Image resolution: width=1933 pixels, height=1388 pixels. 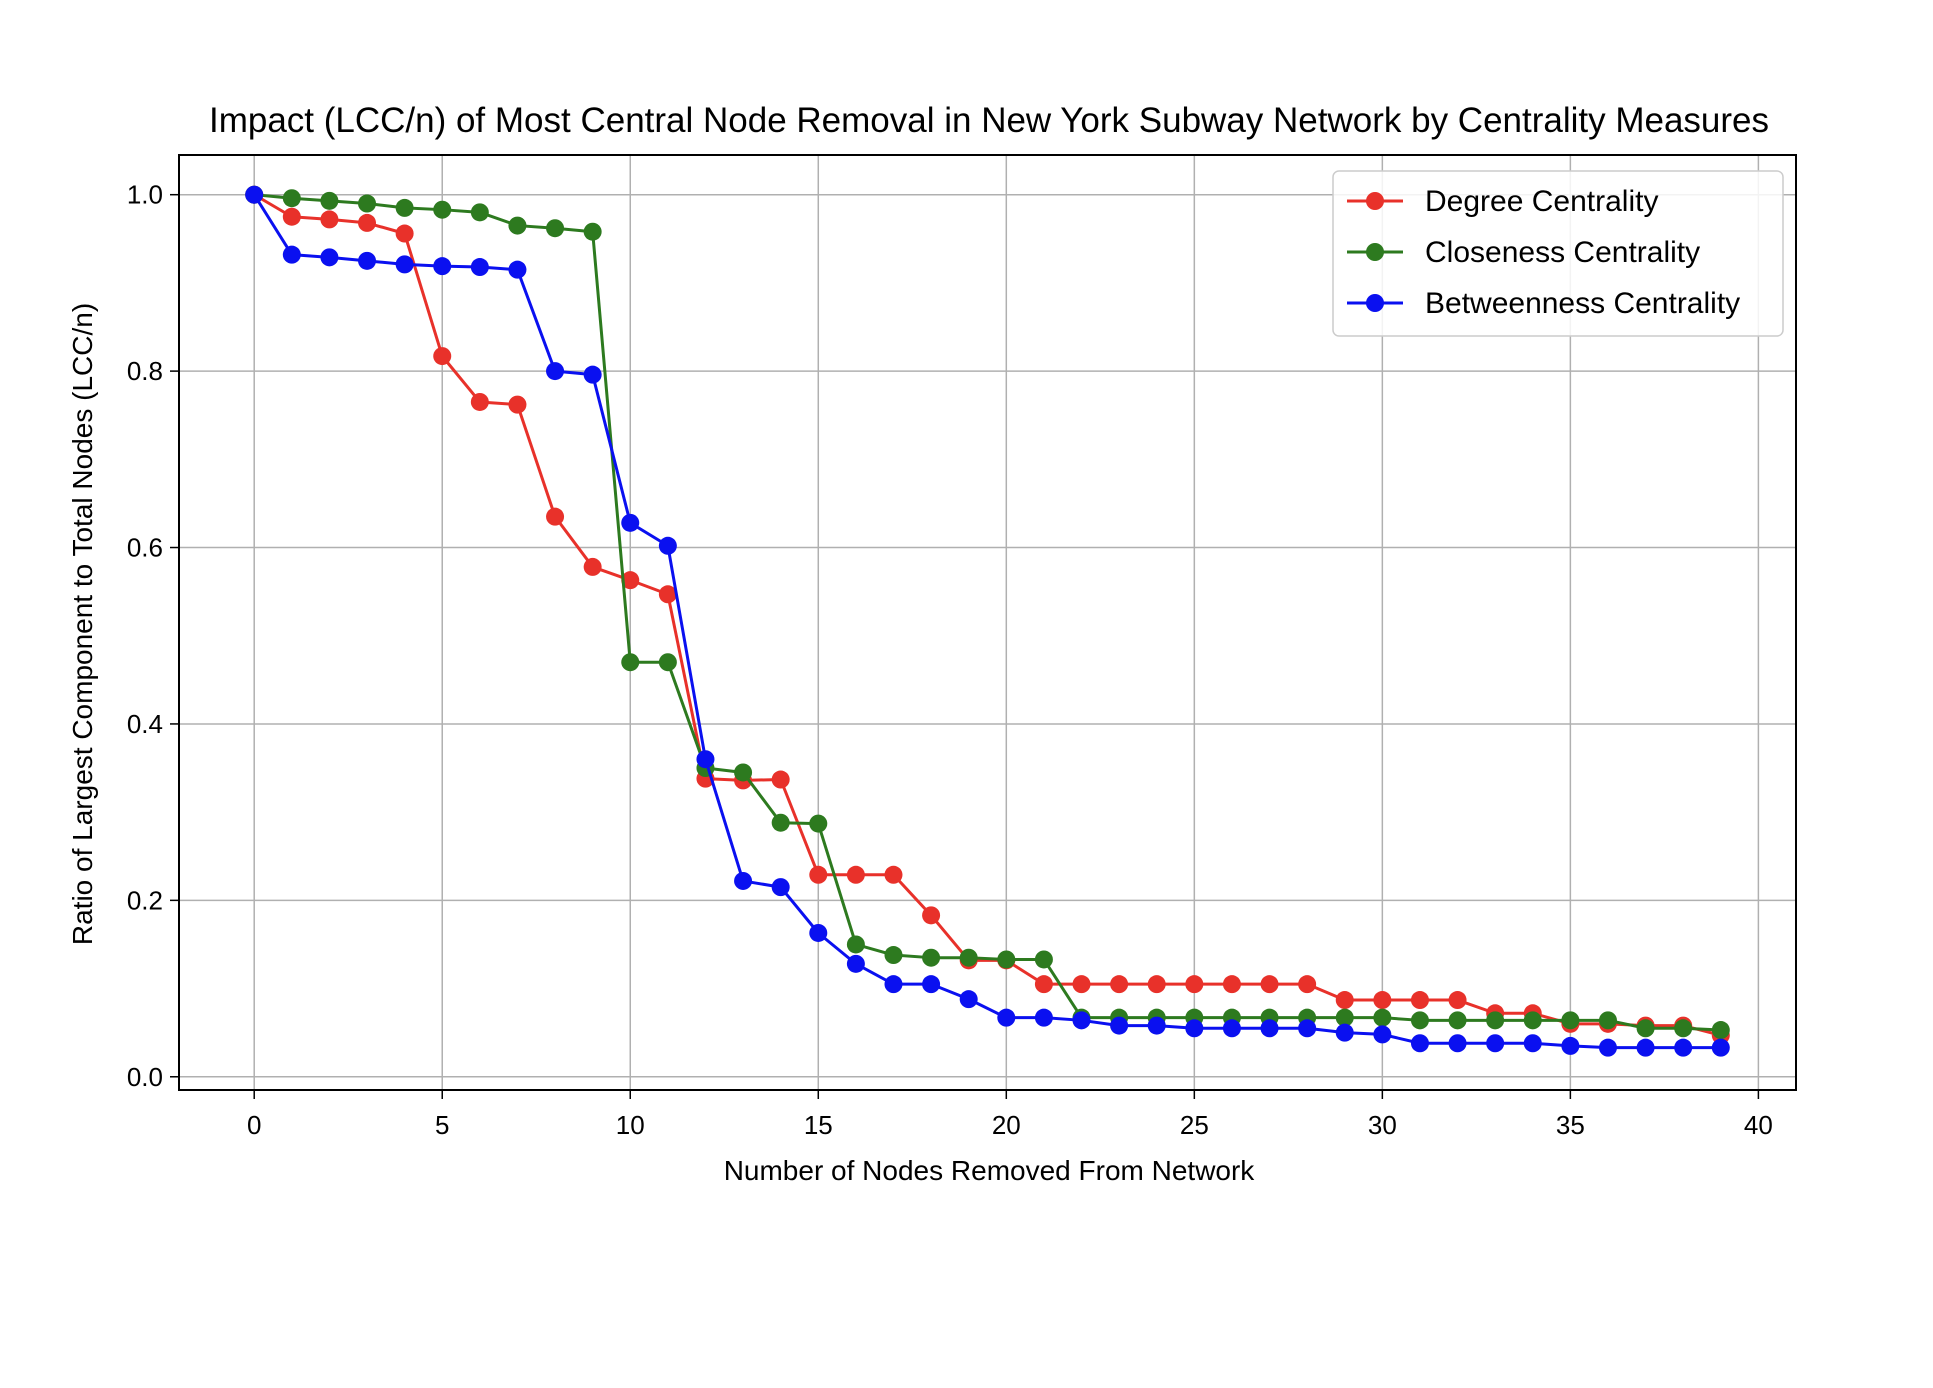 I want to click on y-tick-label: 0.4, so click(x=145, y=724).